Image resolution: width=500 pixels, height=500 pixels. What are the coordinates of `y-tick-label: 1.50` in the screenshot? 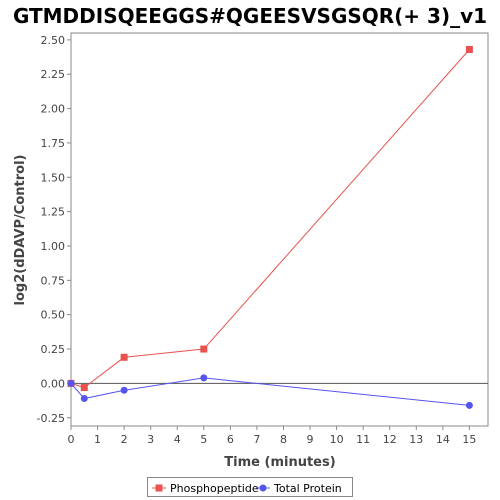 It's located at (53, 177).